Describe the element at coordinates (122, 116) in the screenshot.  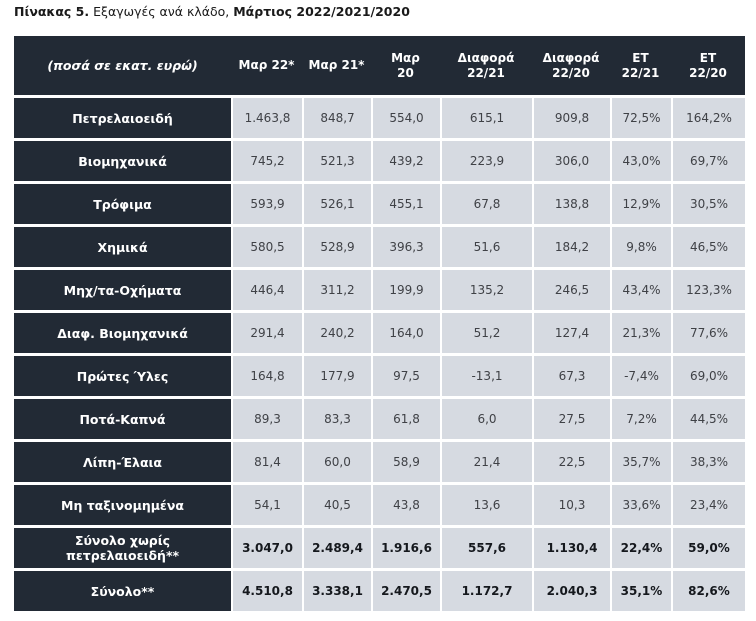
I see `row-label: Πετρελαιοειδή` at that location.